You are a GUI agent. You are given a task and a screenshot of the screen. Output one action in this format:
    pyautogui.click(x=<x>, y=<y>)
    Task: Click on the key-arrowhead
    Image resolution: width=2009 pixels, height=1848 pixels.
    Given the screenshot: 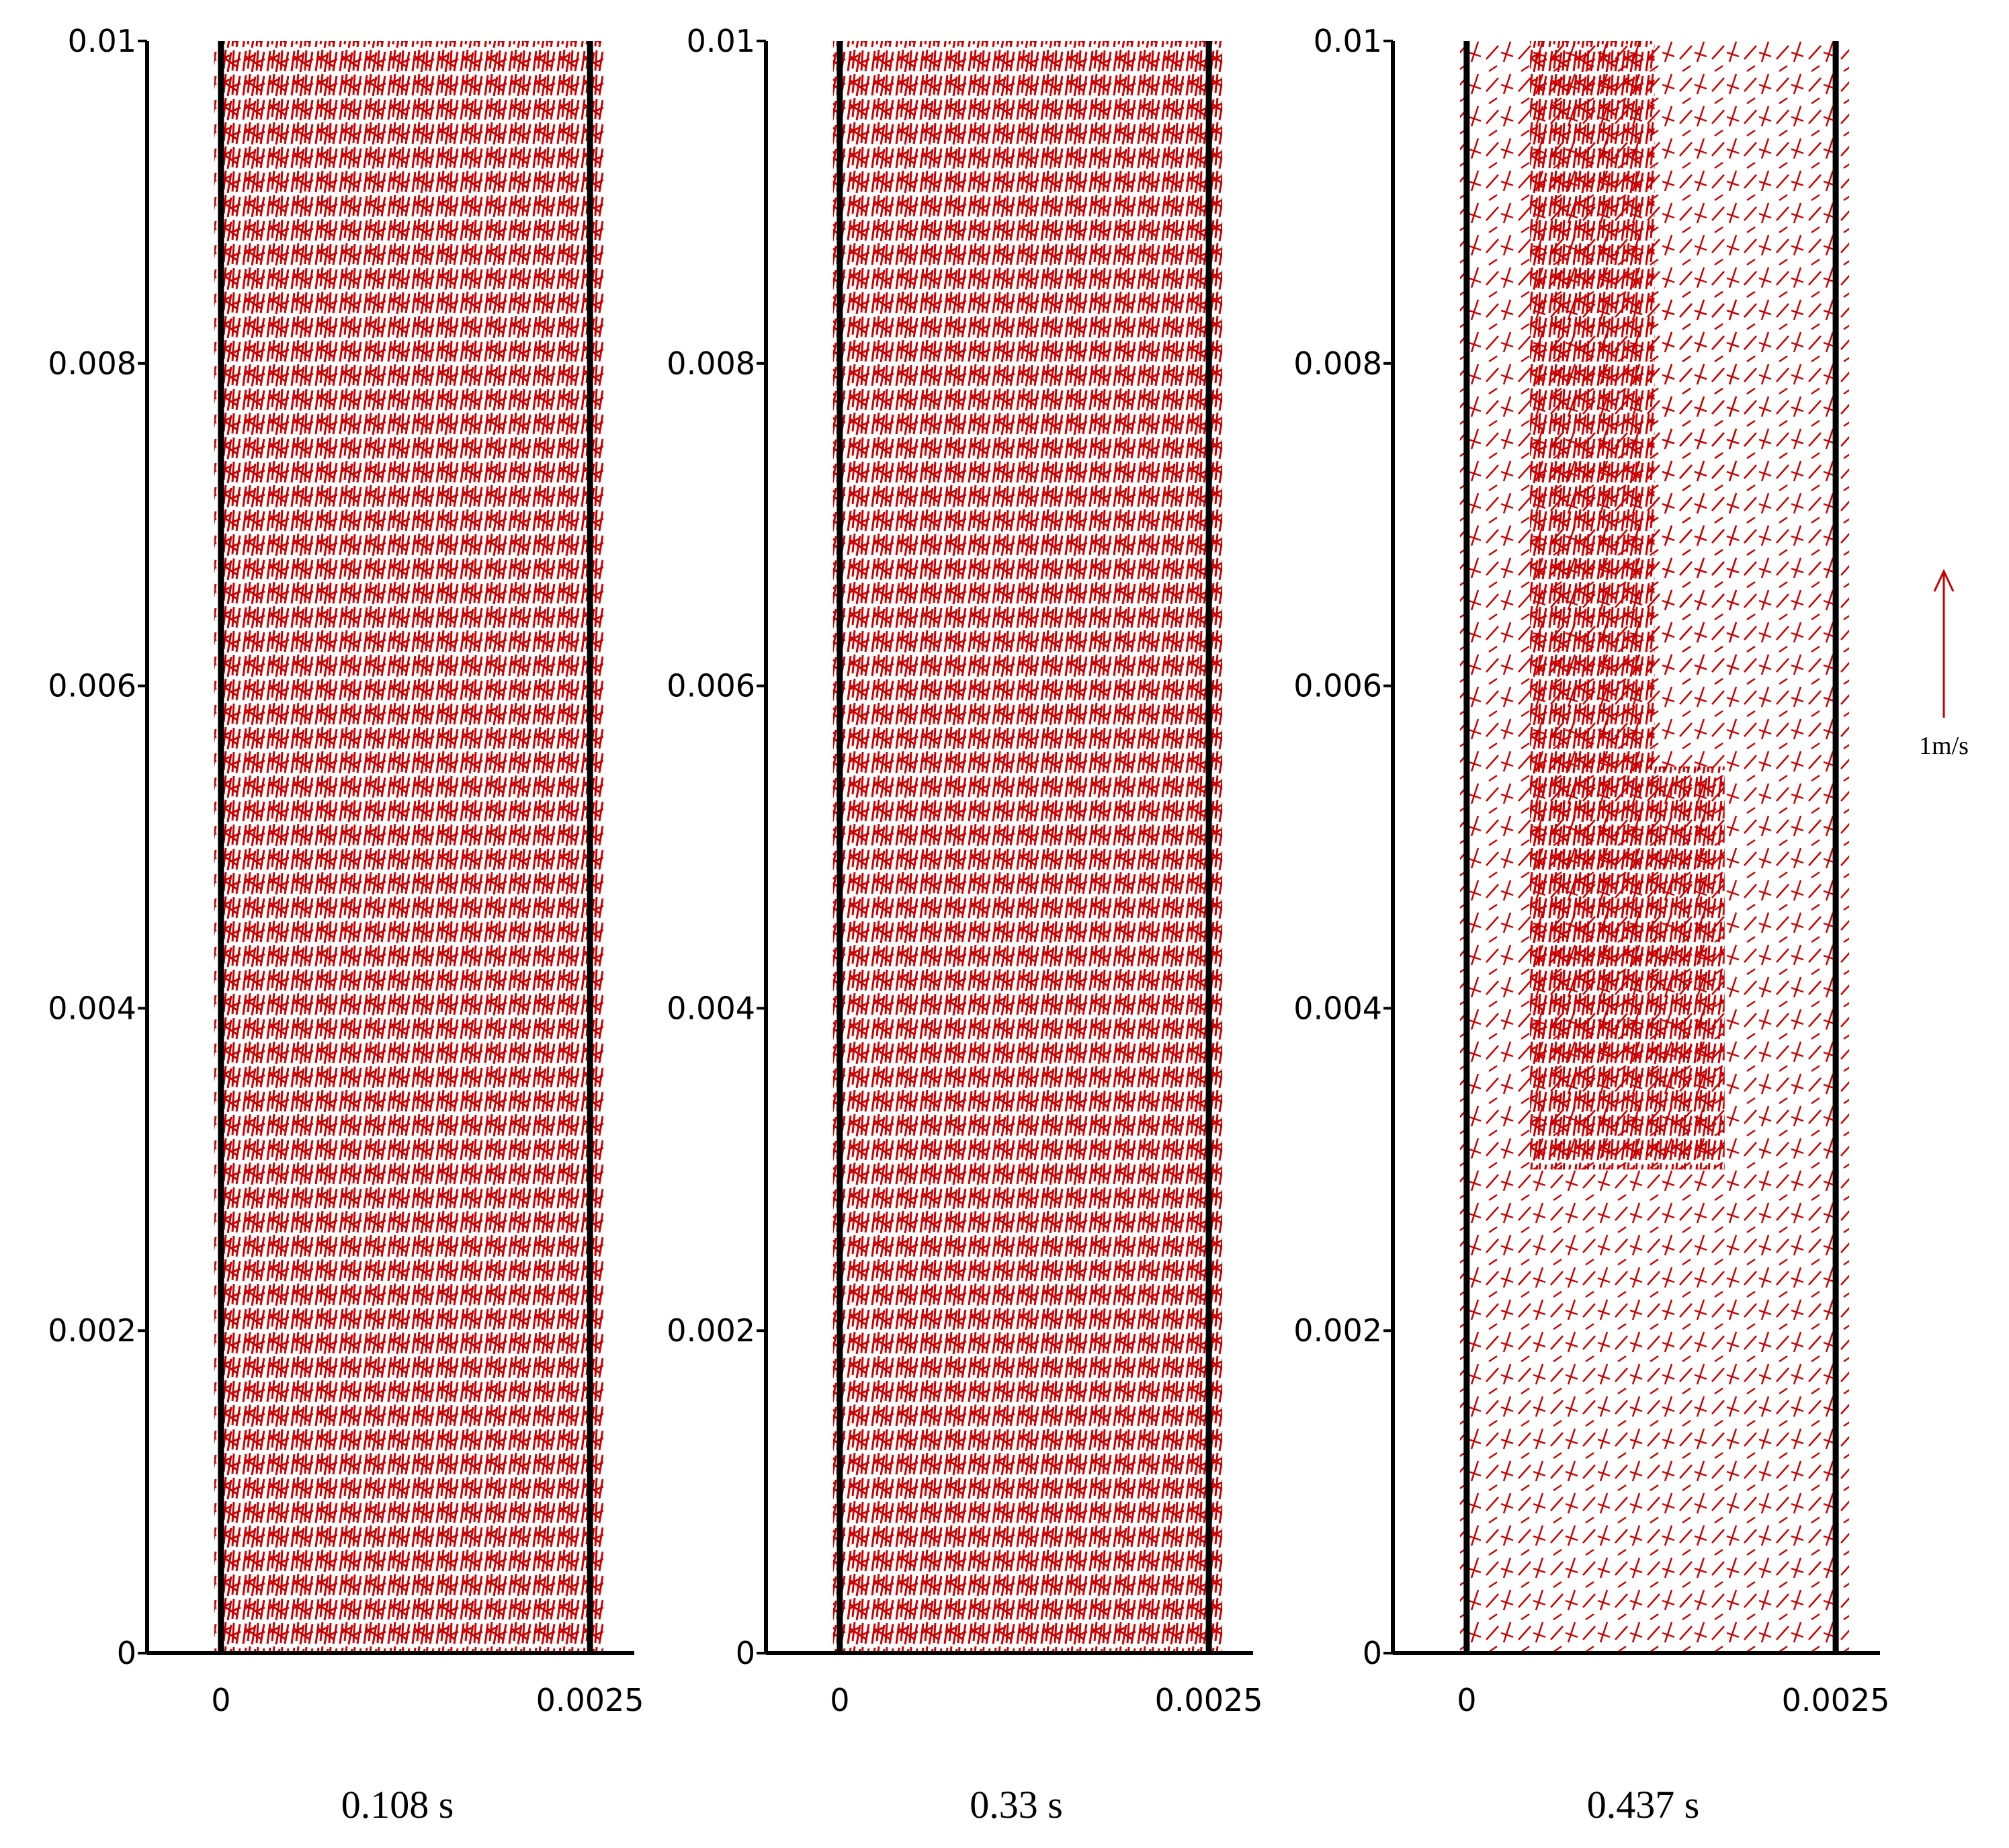 What is the action you would take?
    pyautogui.click(x=1944, y=581)
    